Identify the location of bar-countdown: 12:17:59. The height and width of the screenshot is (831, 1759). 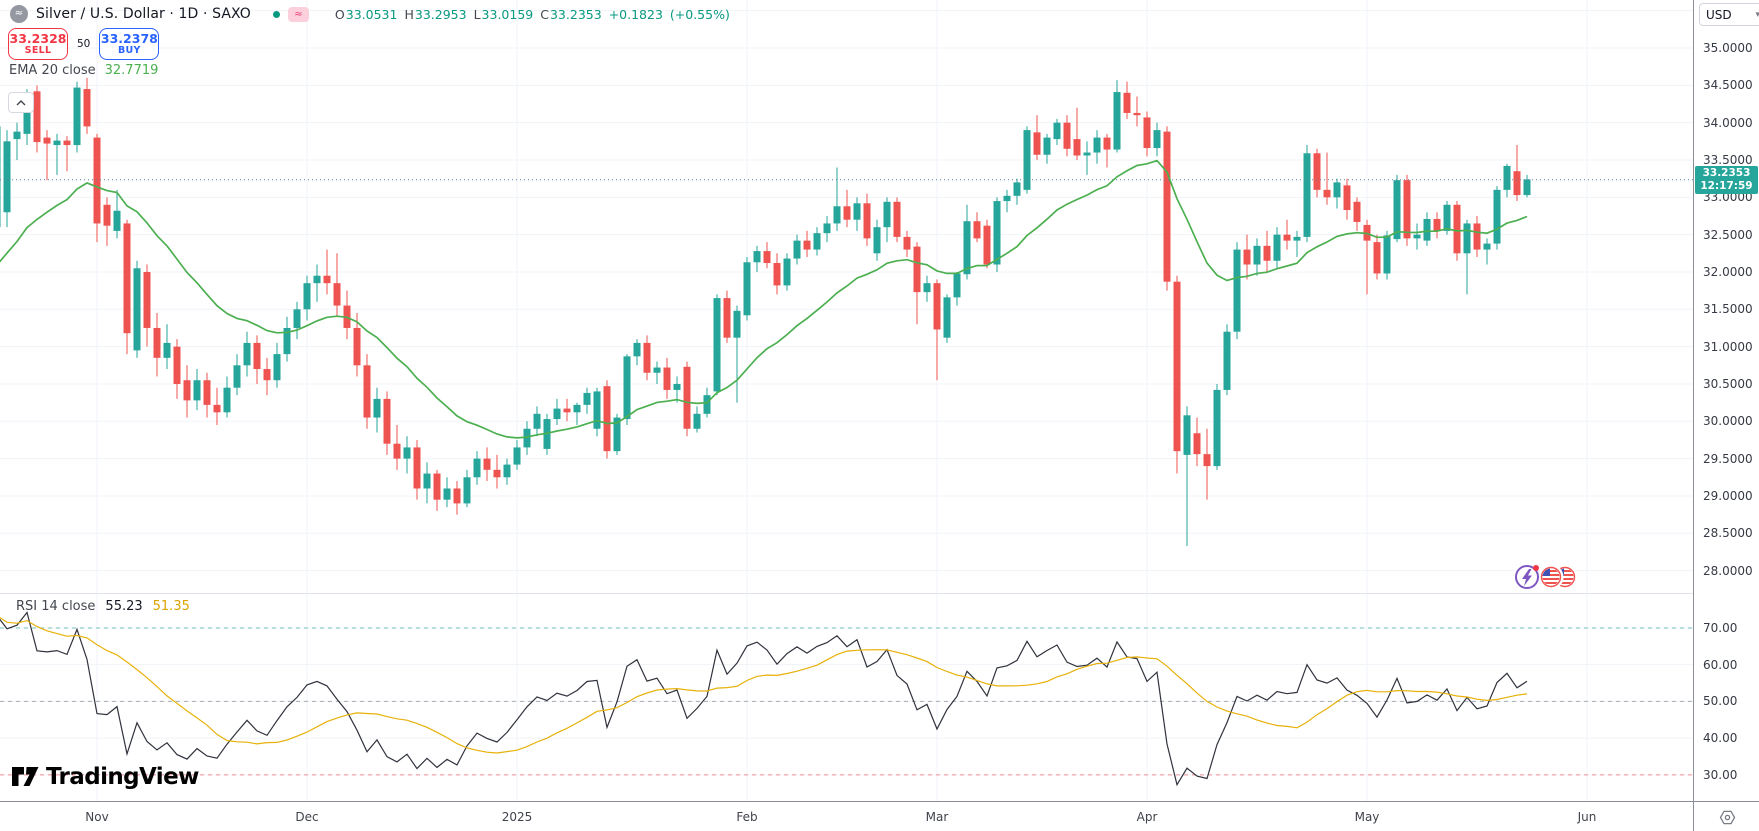
(1726, 186).